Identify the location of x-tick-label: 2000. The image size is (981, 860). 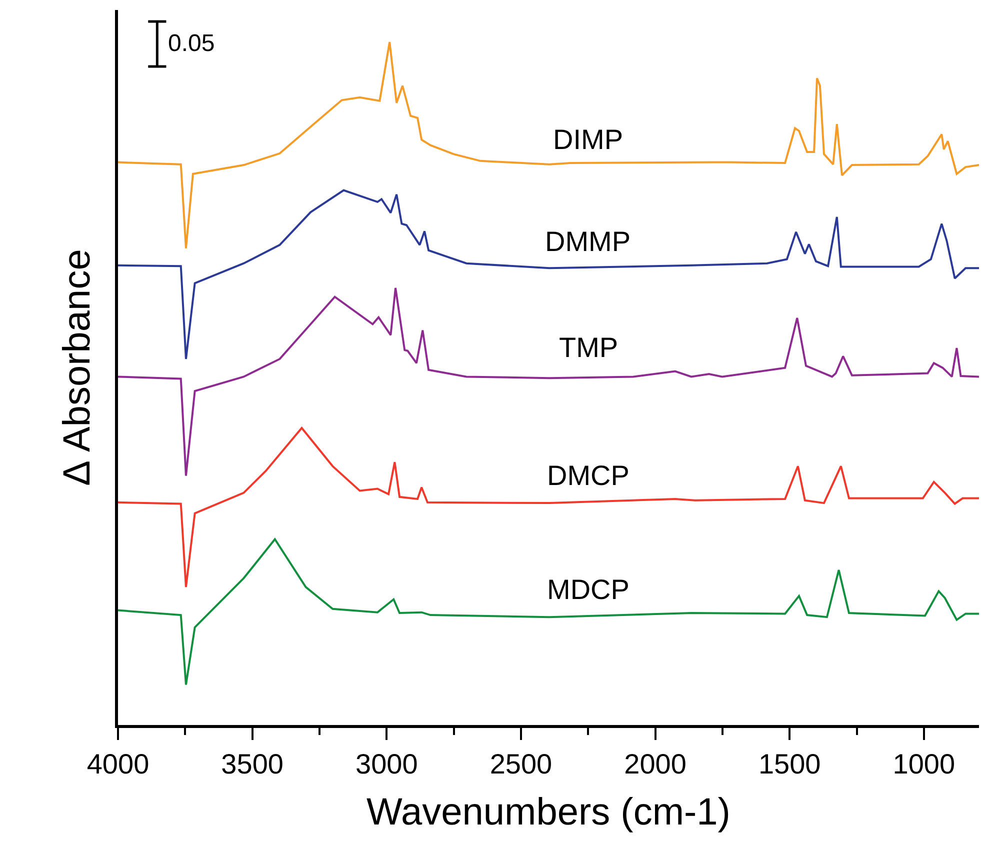
(655, 764).